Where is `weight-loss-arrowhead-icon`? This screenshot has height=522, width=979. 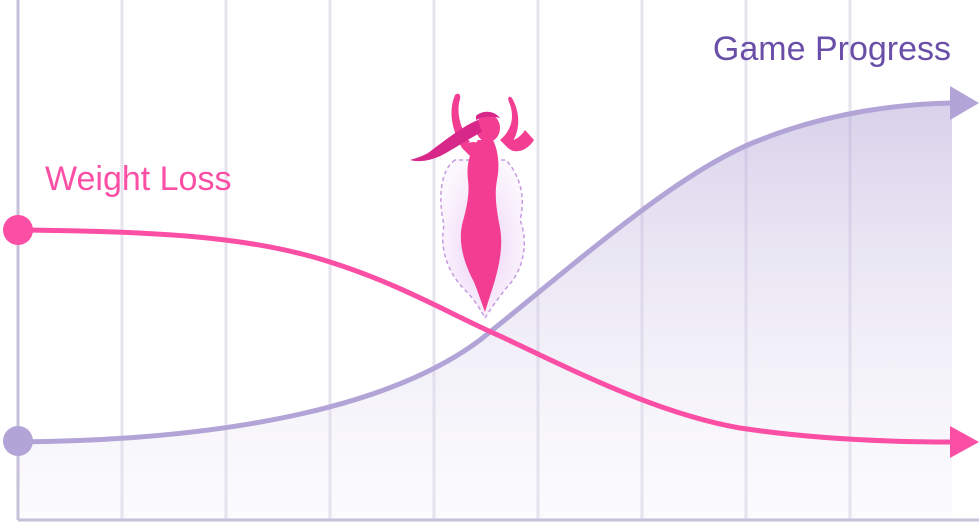 weight-loss-arrowhead-icon is located at coordinates (964, 442).